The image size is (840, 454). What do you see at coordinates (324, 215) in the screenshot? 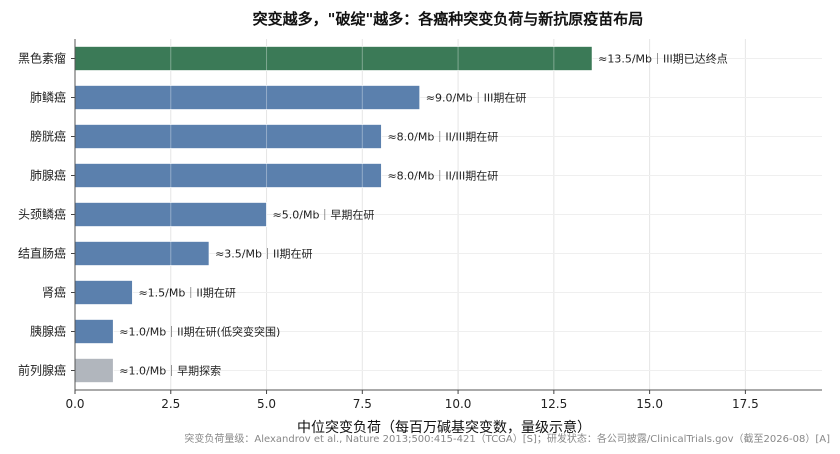
I see `bar-label-4: ≈5.0/Mb｜早期在研` at bounding box center [324, 215].